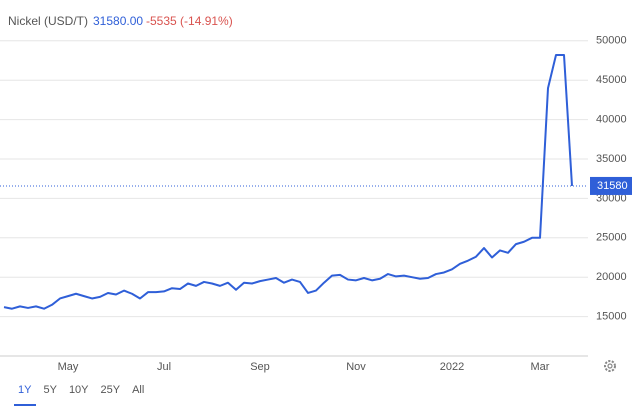  Describe the element at coordinates (611, 317) in the screenshot. I see `y-tick-label: 15000` at that location.